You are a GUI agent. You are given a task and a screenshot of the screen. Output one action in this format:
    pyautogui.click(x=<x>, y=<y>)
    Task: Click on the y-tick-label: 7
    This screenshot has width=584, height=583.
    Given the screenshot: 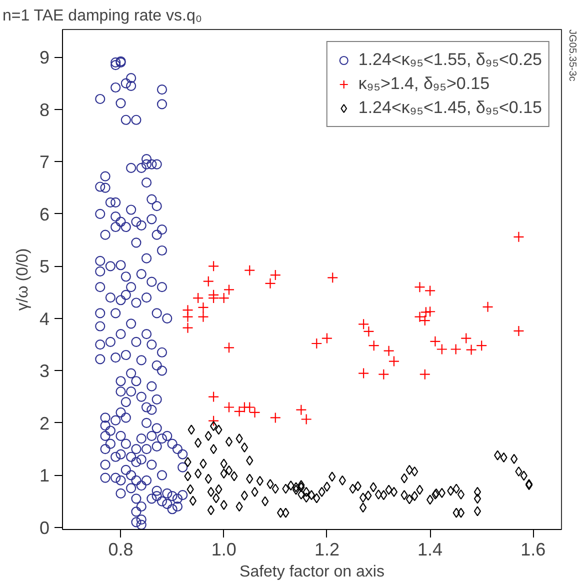 What is the action you would take?
    pyautogui.click(x=44, y=162)
    